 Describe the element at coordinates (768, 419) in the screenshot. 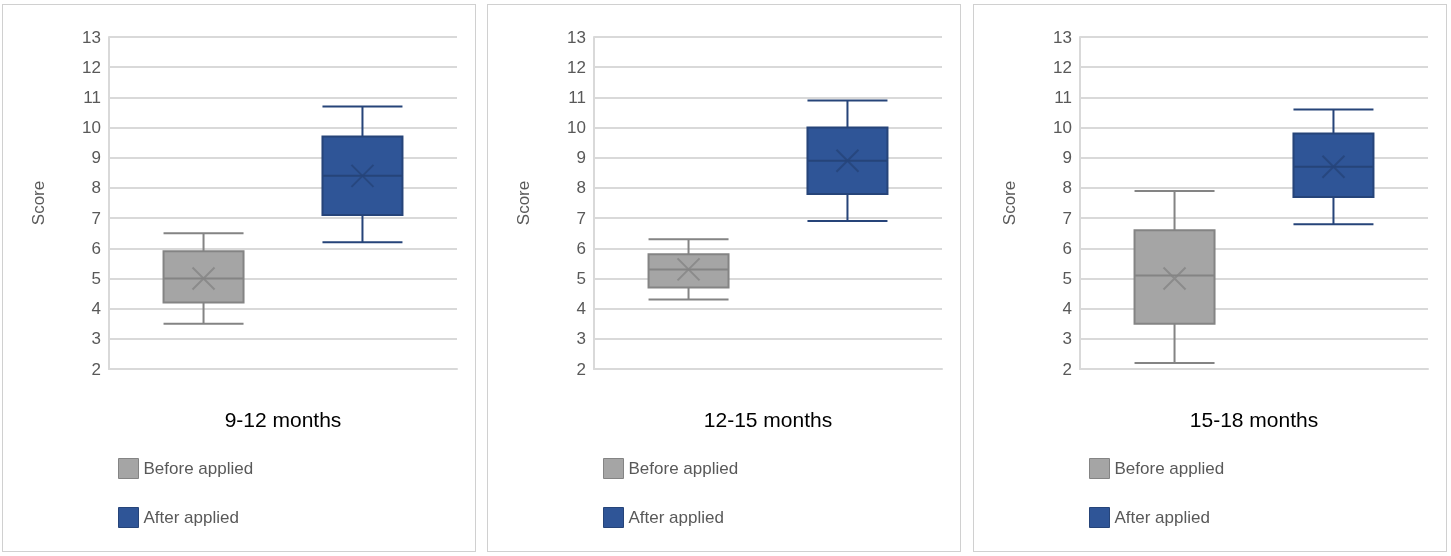

I see `x-axis-title: 12-15 months` at that location.